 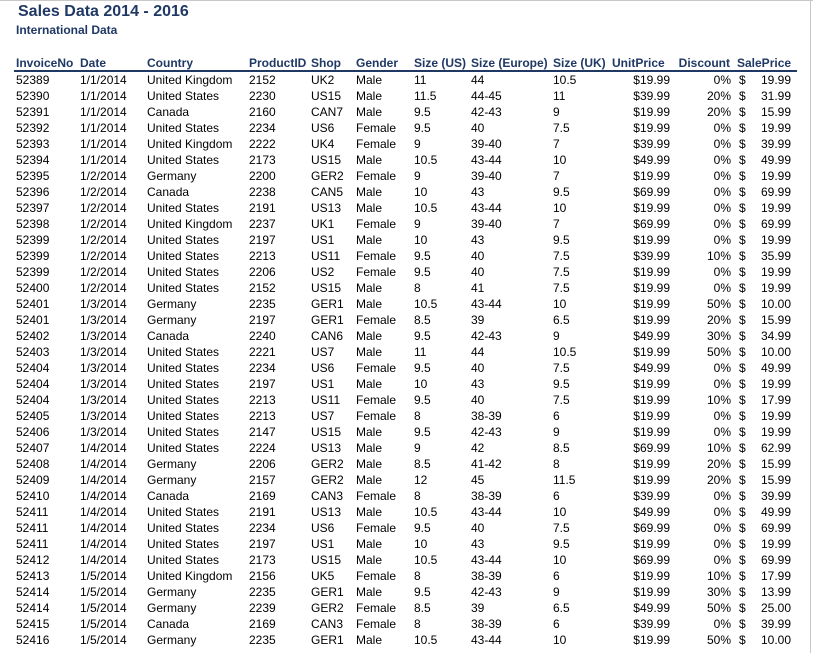 What do you see at coordinates (704, 63) in the screenshot?
I see `column-header: Discount` at bounding box center [704, 63].